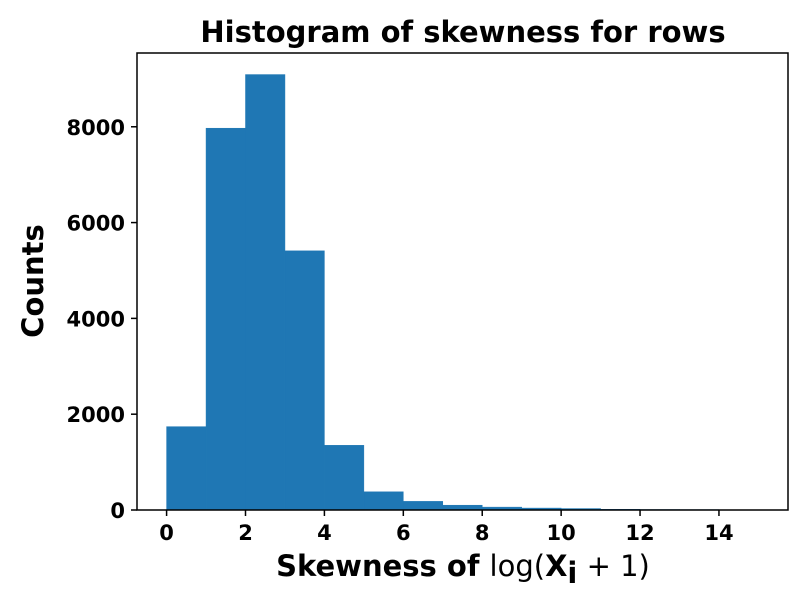  Describe the element at coordinates (572, 573) in the screenshot. I see `x-axis-math-subscript: i` at that location.